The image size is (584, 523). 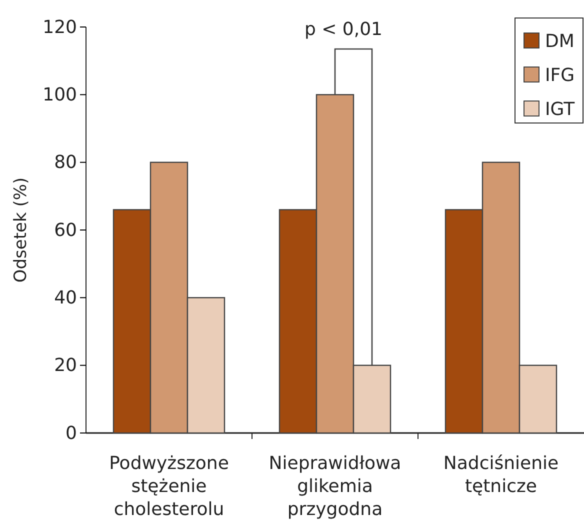 I want to click on y-tick-label: 20, so click(x=65, y=365).